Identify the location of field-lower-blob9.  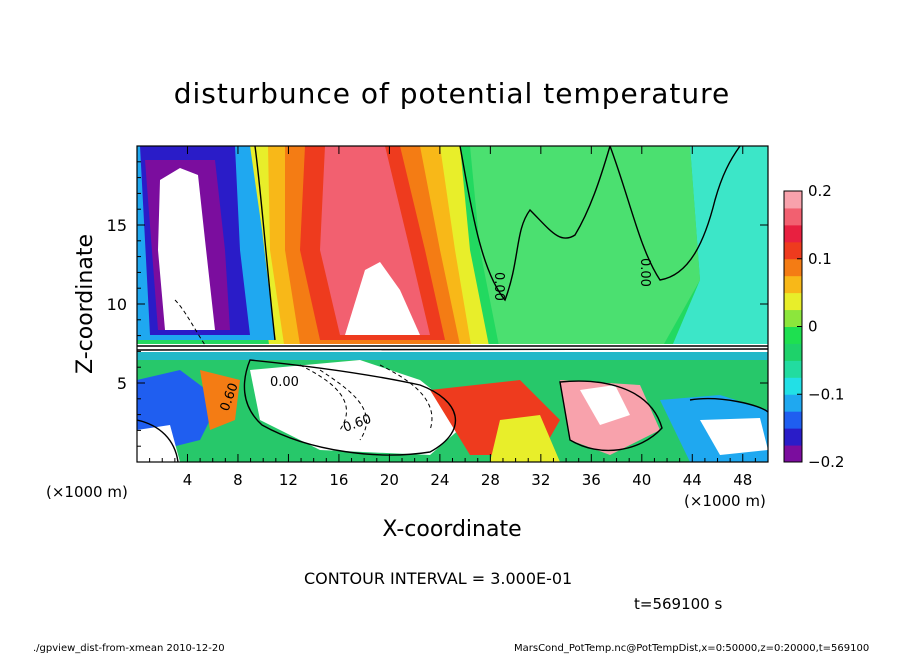
(525, 438).